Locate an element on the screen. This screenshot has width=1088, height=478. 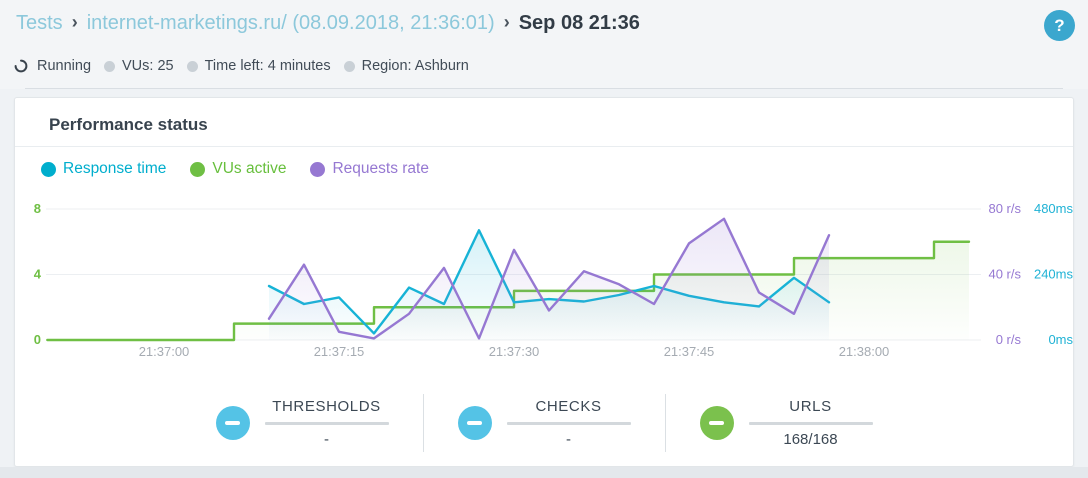
x-axis-tick-label: 21:37:15 is located at coordinates (339, 351).